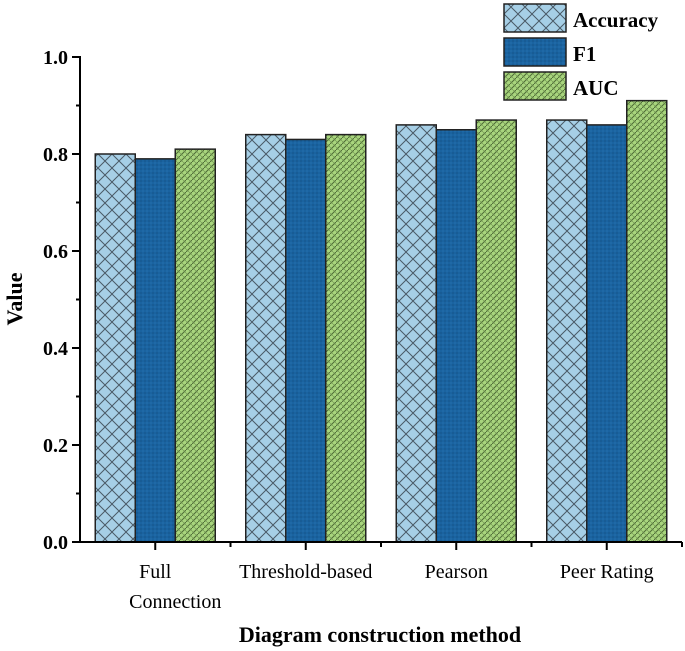 This screenshot has width=685, height=651. I want to click on legend-label-accuracy: Accuracy, so click(616, 20).